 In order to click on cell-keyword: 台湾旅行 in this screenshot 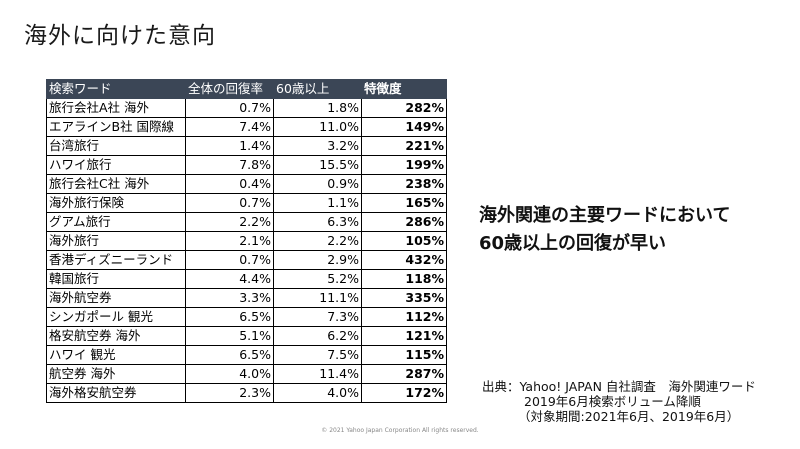, I will do `click(116, 146)`.